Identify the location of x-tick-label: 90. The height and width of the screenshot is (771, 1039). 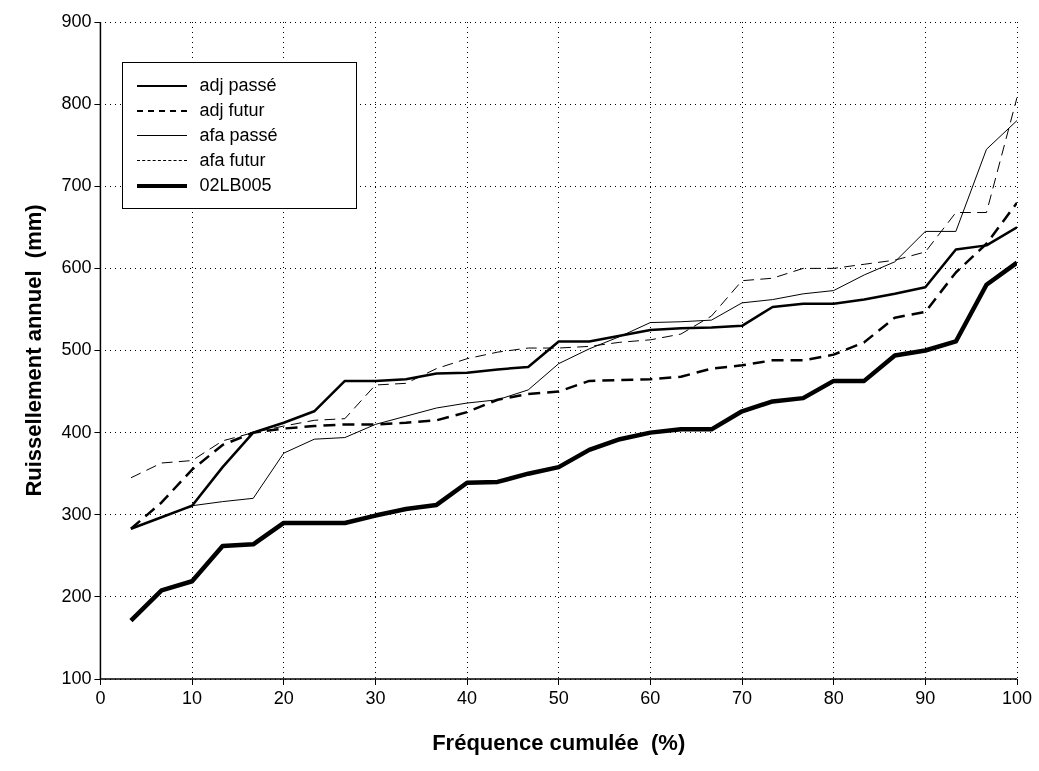
(925, 697).